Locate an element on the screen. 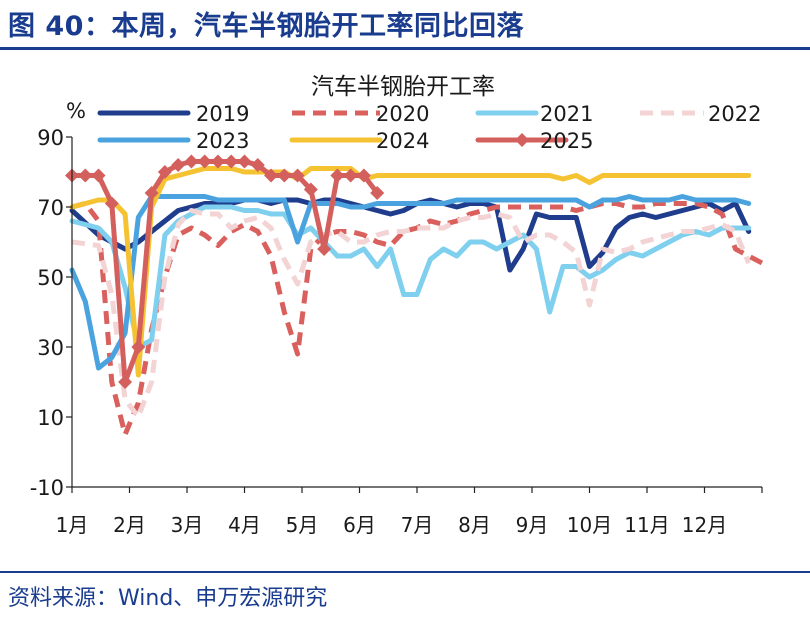 This screenshot has width=810, height=618. legend-item-2023: 2023 is located at coordinates (173, 141).